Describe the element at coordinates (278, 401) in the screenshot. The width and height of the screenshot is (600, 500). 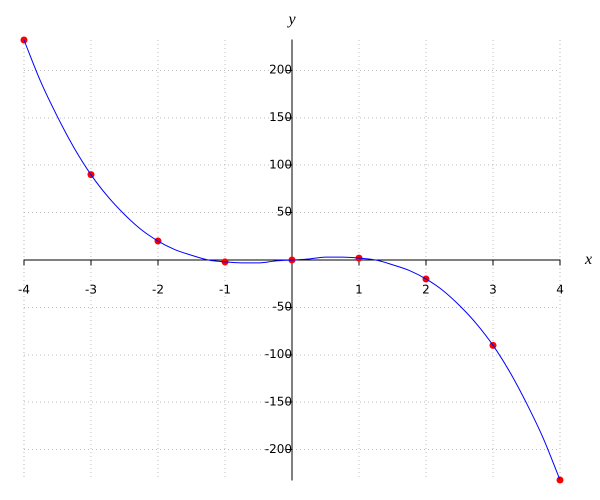
I see `y-tick-label: -150` at that location.